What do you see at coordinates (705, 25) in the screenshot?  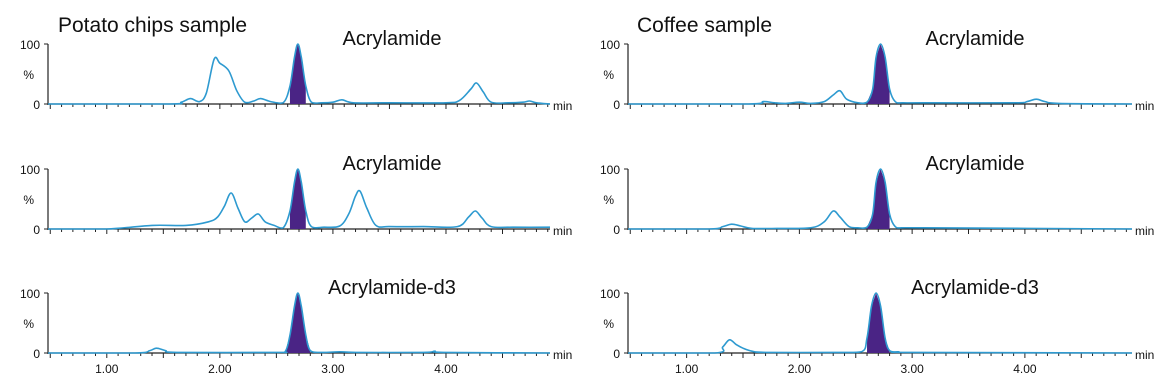 I see `coffee-title: Coffee sample` at bounding box center [705, 25].